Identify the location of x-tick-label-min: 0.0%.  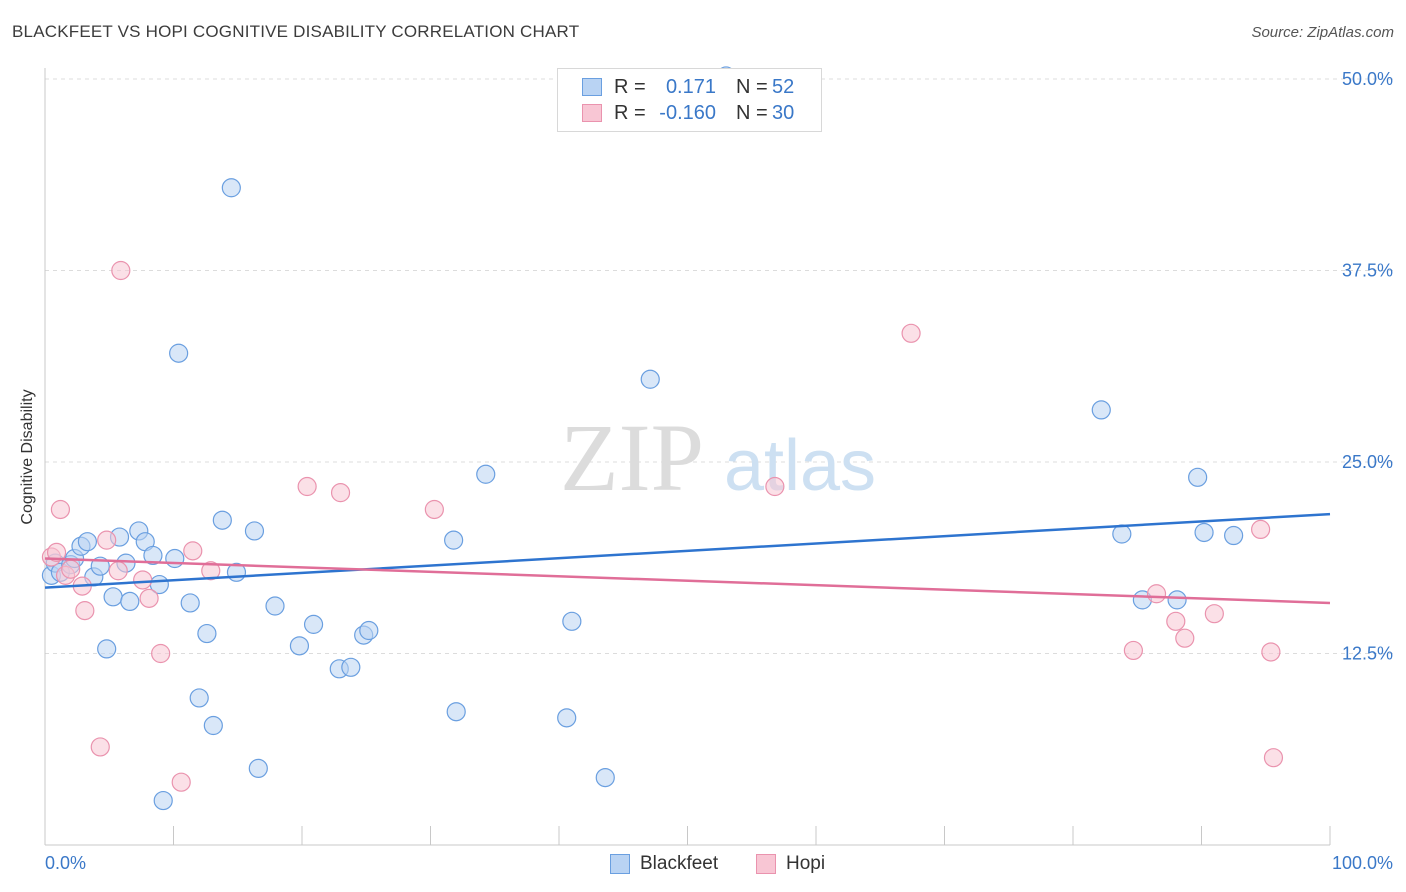
(65, 863).